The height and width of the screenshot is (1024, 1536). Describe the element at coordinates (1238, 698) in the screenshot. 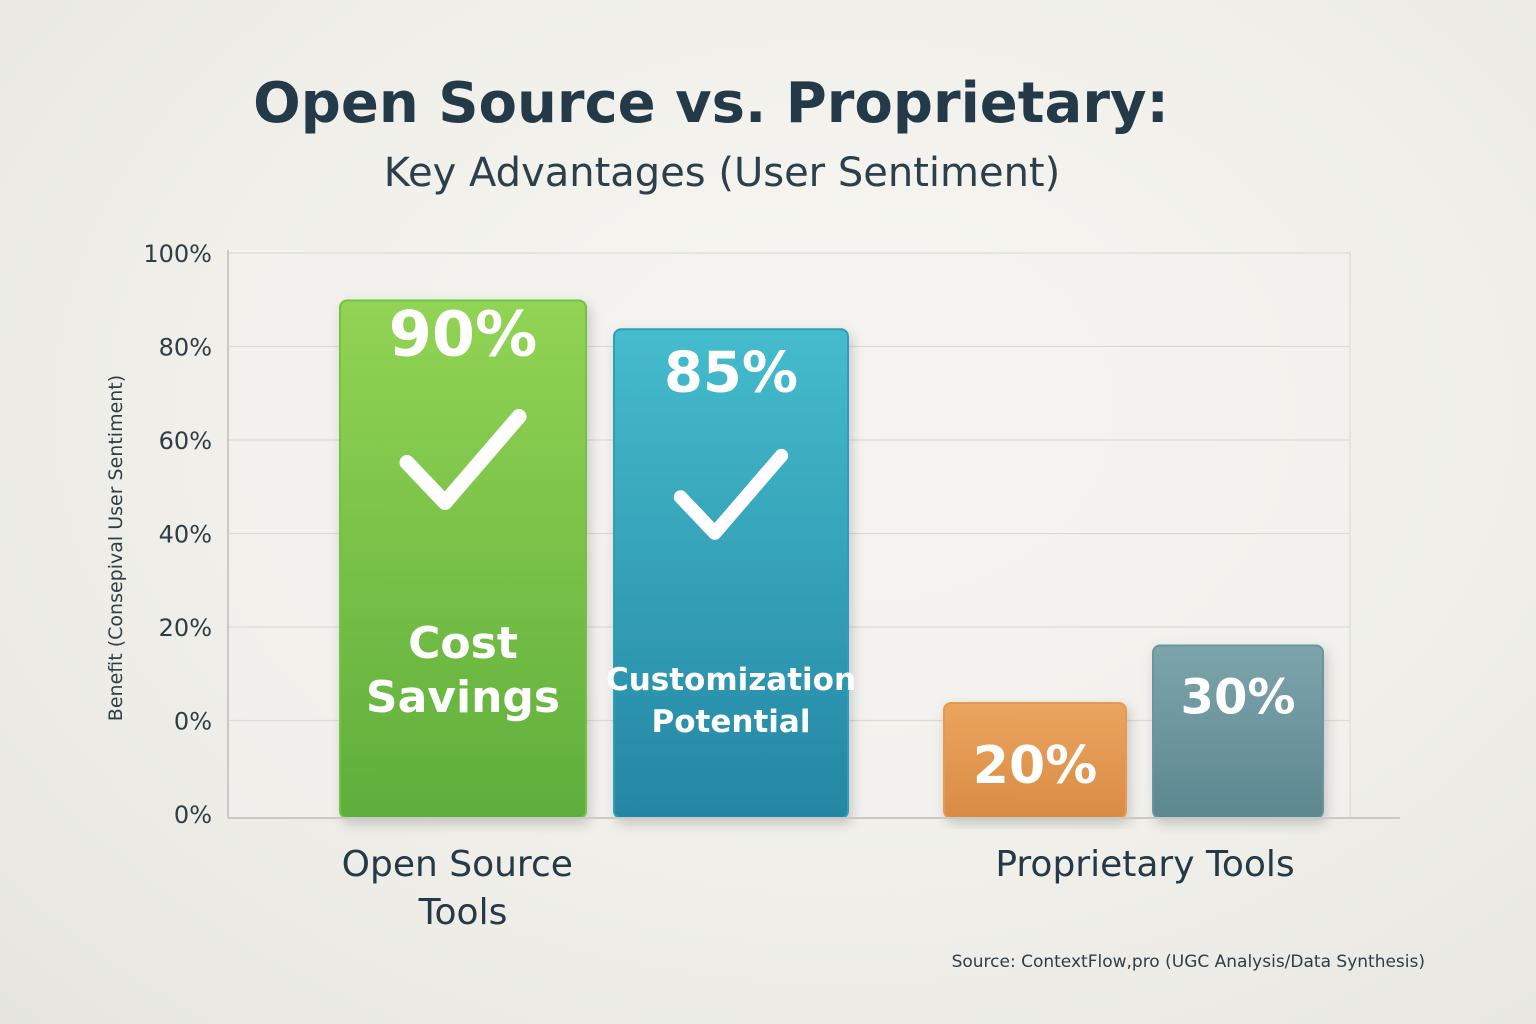

I see `bar-value-label: 30%` at that location.